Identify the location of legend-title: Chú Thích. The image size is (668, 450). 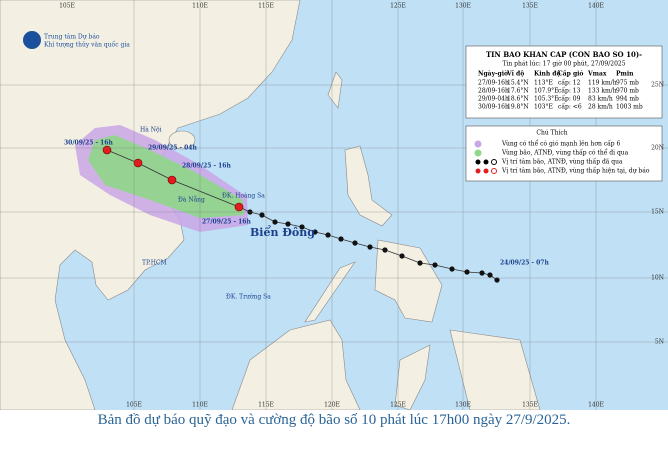
(551, 133).